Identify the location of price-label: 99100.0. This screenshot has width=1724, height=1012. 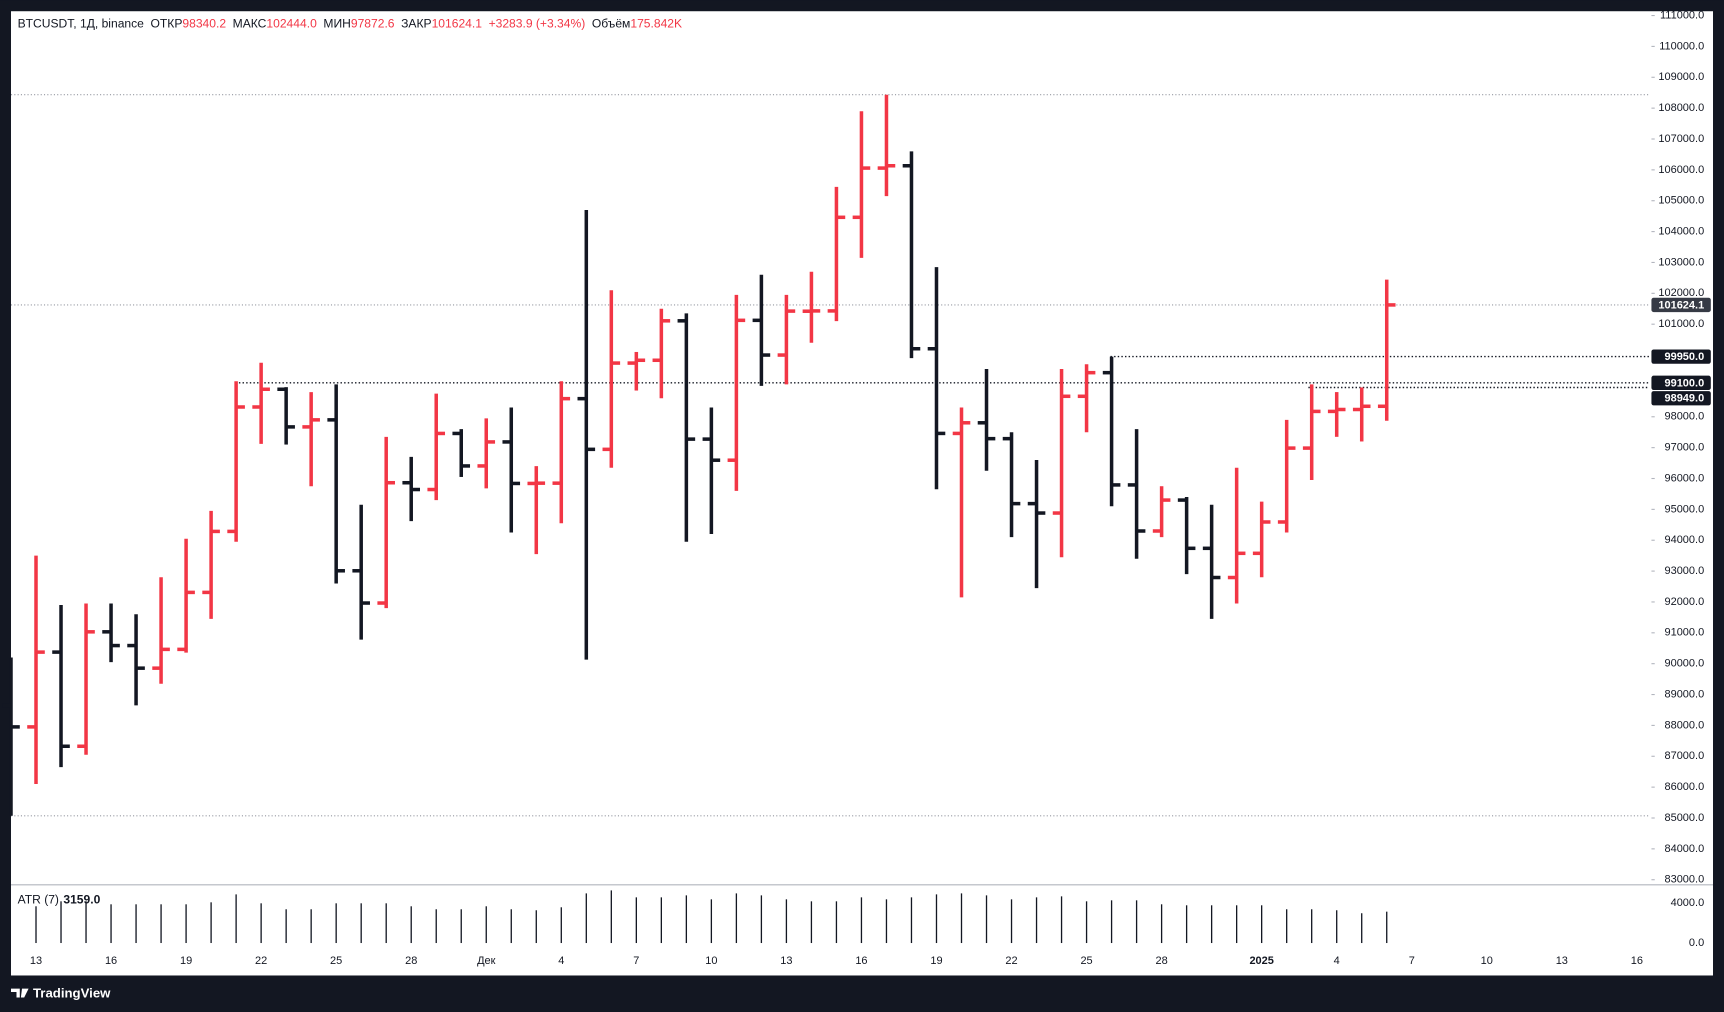
(1684, 383).